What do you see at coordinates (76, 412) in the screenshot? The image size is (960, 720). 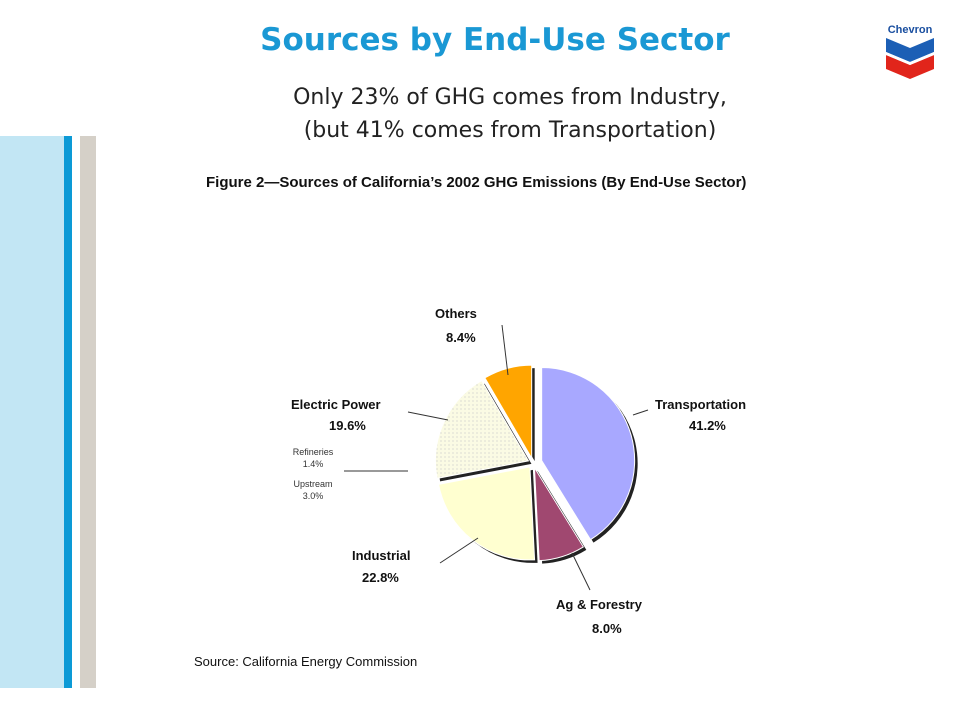 I see `left-stripe-gap` at bounding box center [76, 412].